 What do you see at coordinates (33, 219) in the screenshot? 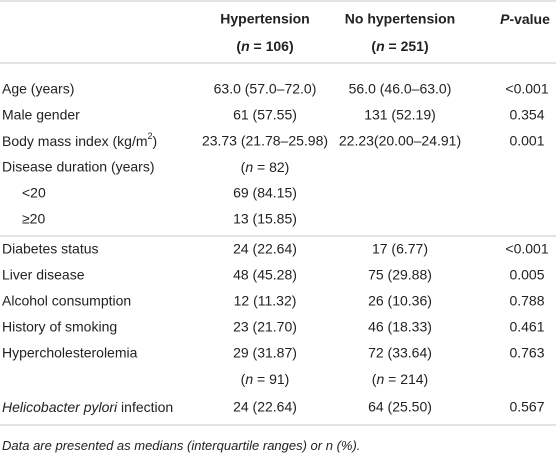
I see `row-label: ≥20` at bounding box center [33, 219].